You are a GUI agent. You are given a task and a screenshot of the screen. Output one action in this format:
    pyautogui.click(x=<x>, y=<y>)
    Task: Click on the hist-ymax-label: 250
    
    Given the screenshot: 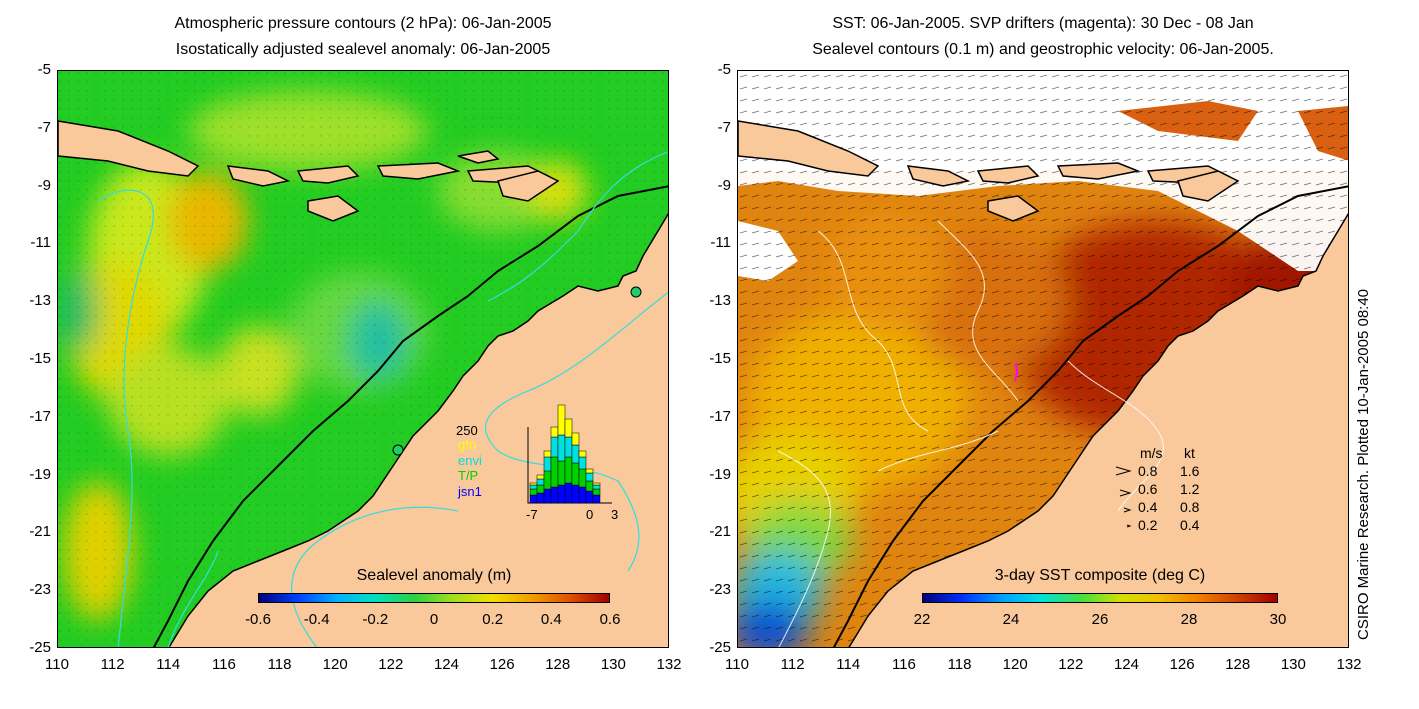 What is the action you would take?
    pyautogui.click(x=467, y=430)
    